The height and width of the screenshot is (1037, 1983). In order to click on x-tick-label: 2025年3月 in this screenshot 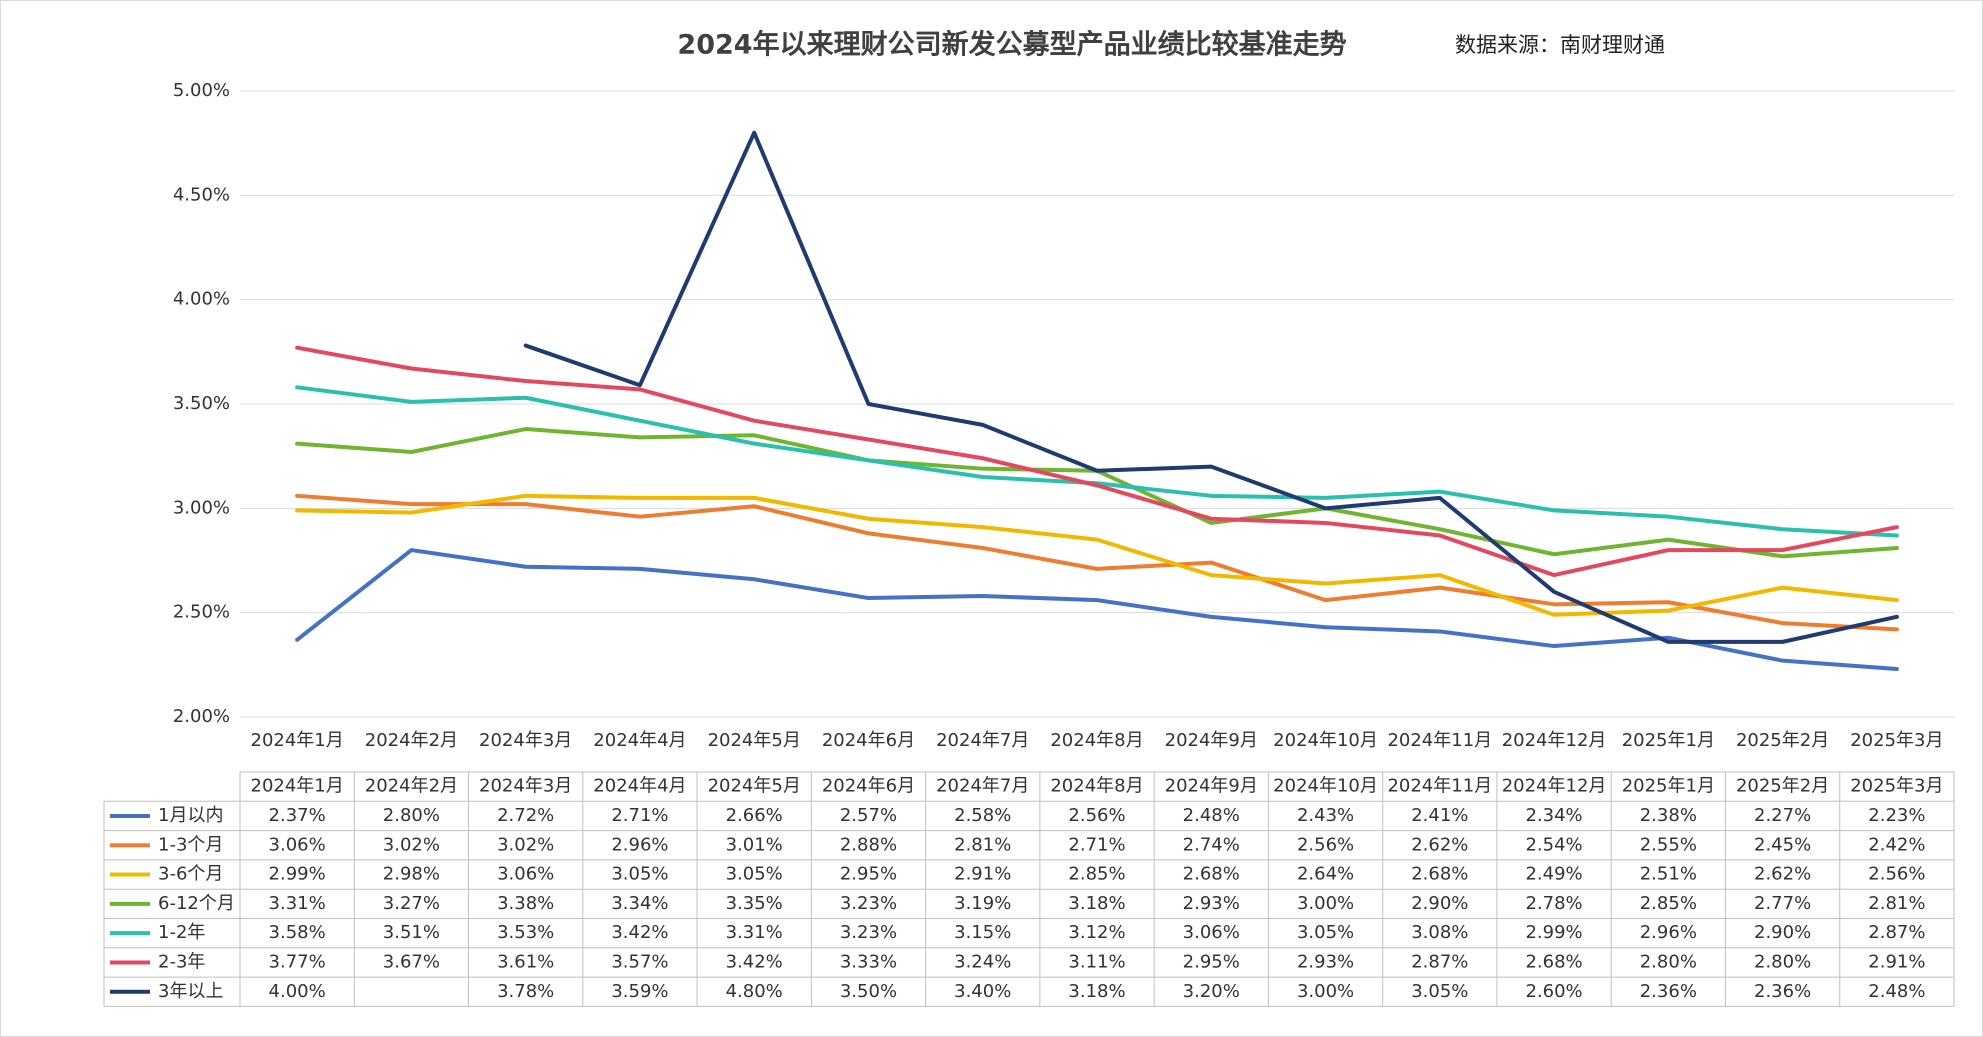, I will do `click(1896, 740)`.